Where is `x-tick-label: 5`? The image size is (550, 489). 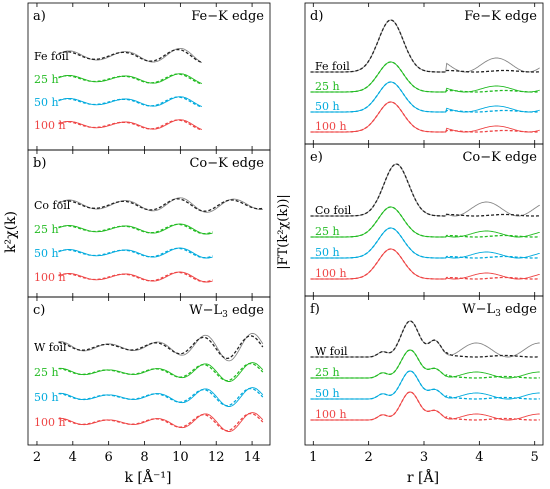 x-tick-label: 5 is located at coordinates (535, 457).